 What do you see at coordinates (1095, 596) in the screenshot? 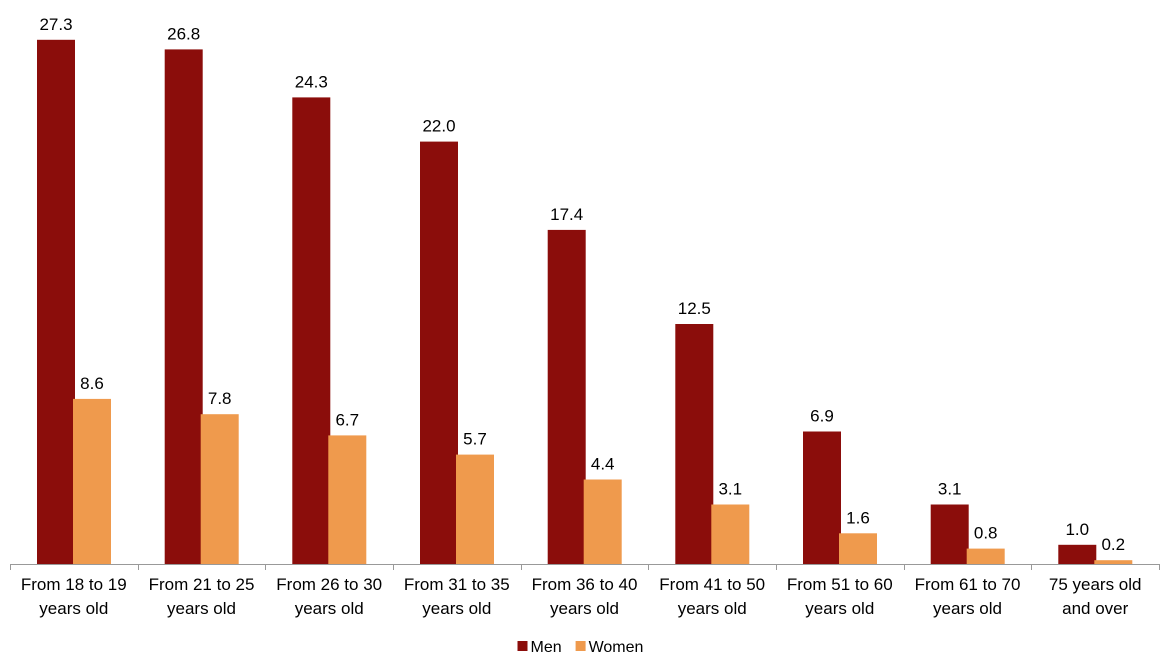
I see `x-tick-label-9: 75 years old and over` at bounding box center [1095, 596].